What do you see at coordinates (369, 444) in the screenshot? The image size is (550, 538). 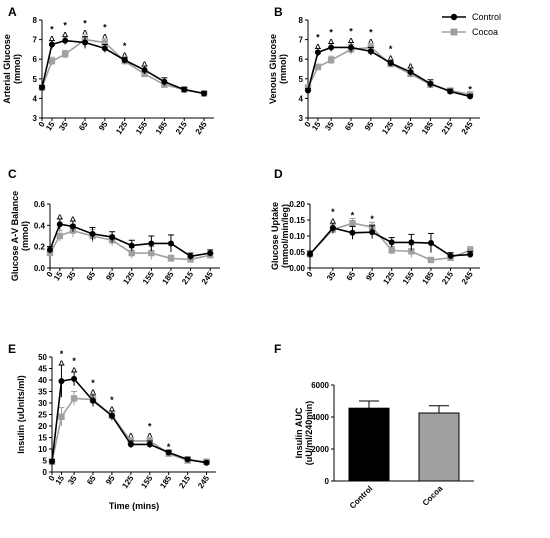 I see `bar-control` at bounding box center [369, 444].